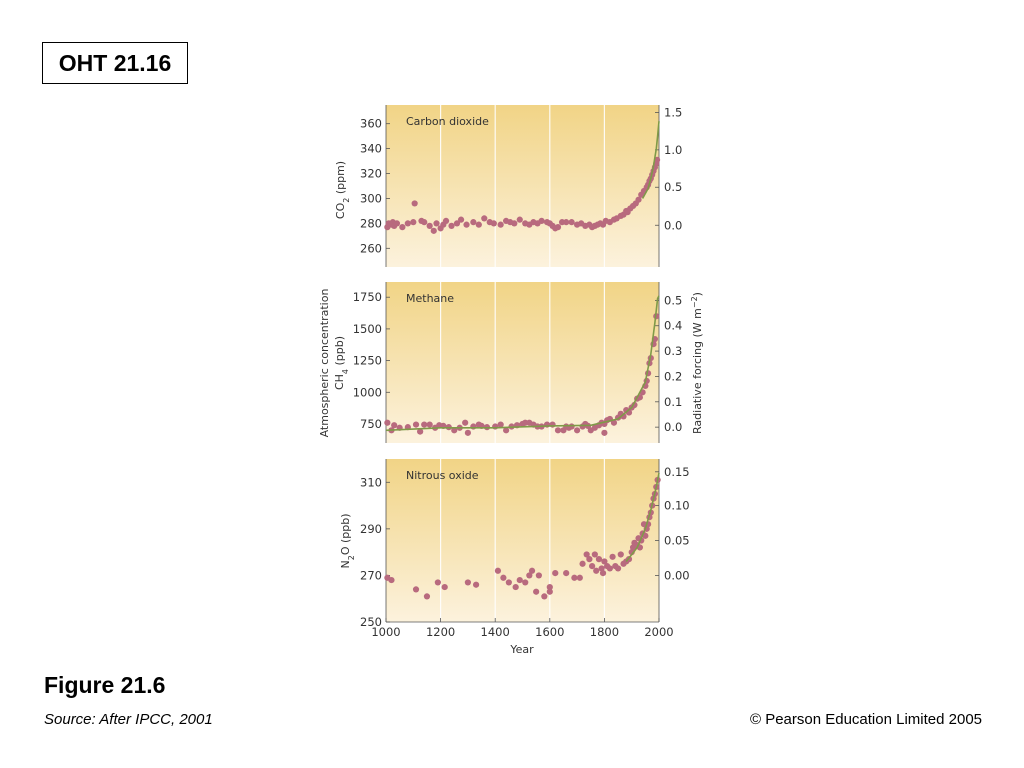 This screenshot has height=768, width=1024. Describe the element at coordinates (673, 351) in the screenshot. I see `ch4-y2-tick-label: 0.3` at that location.